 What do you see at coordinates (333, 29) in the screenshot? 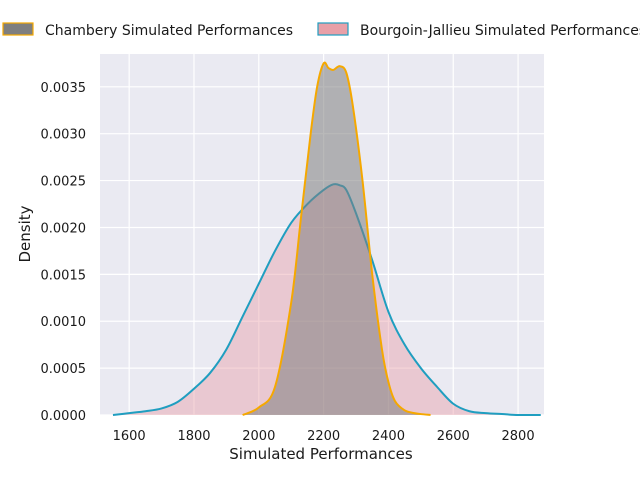
I see `legend-swatch-bourgoin` at bounding box center [333, 29].